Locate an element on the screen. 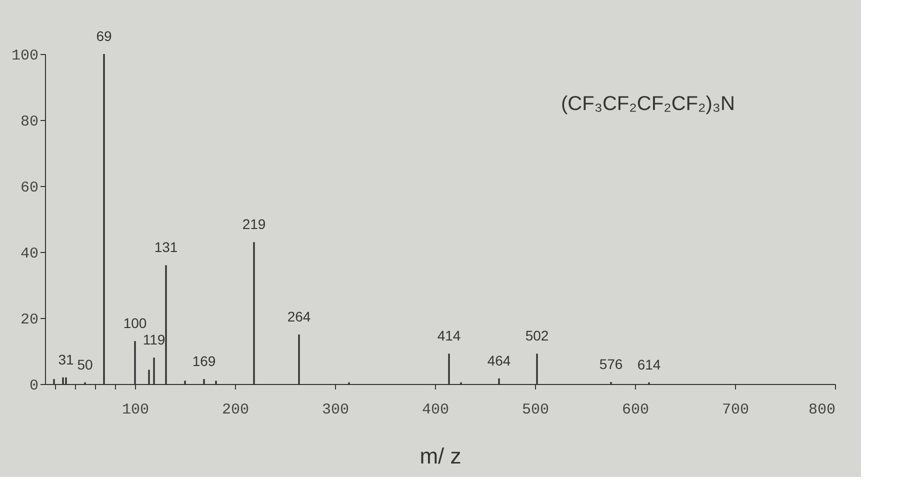 This screenshot has height=482, width=901. annotation: 464 is located at coordinates (499, 360).